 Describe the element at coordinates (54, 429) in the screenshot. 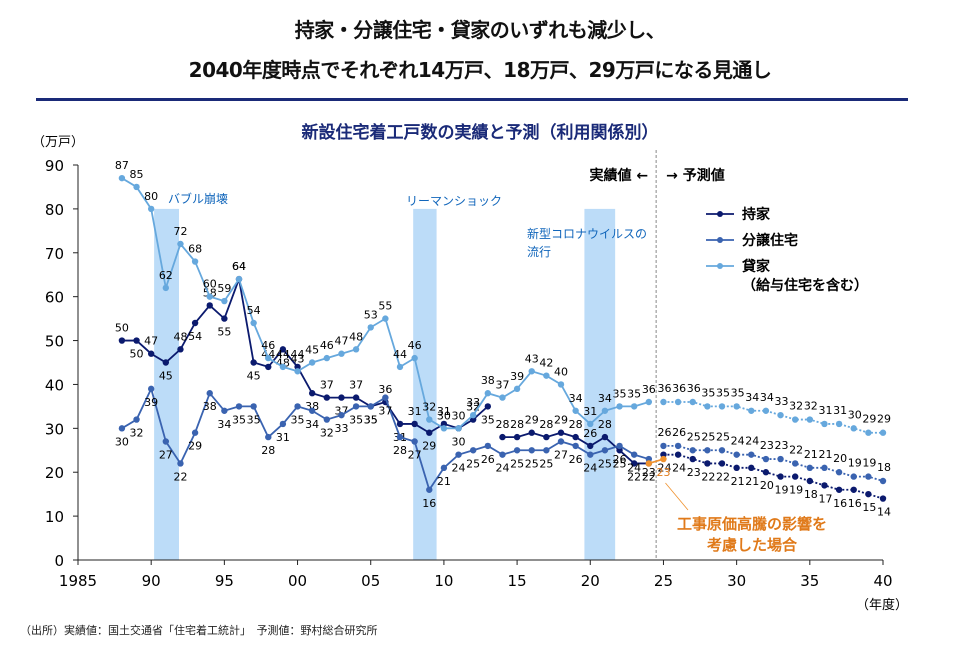

I see `y-tick-label: 30` at that location.